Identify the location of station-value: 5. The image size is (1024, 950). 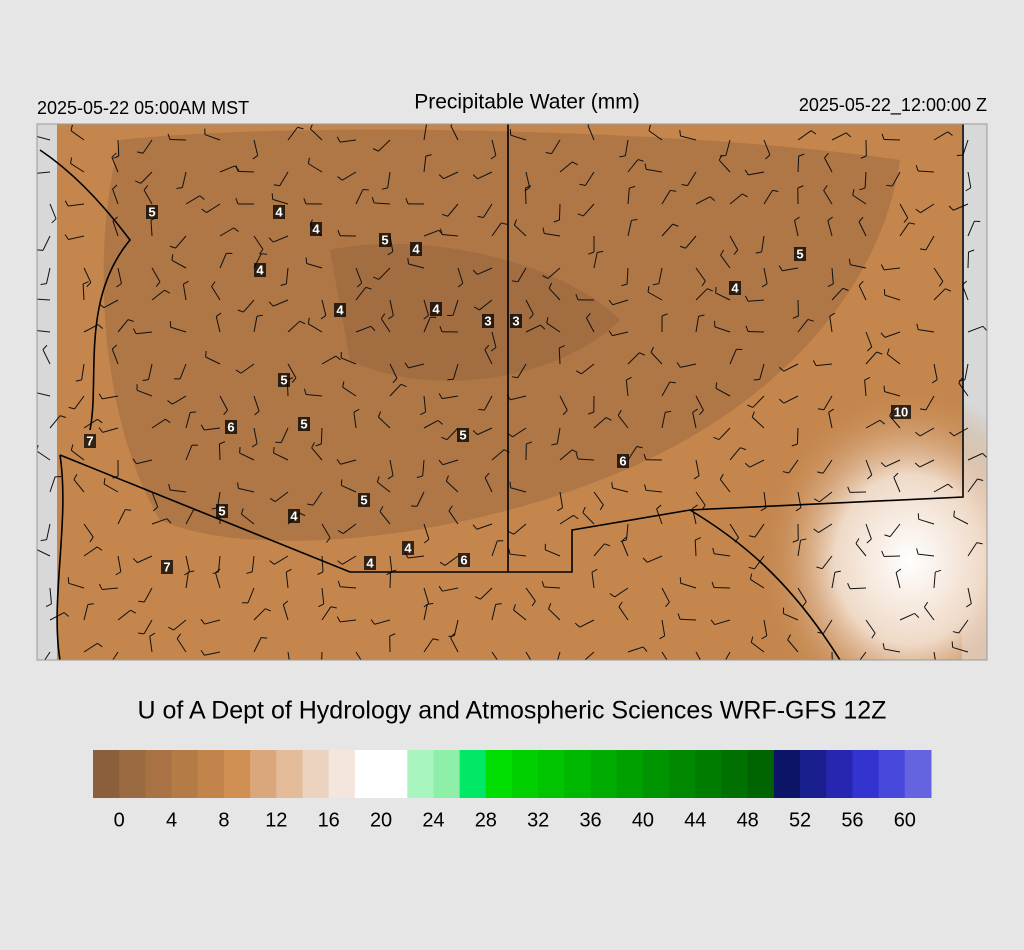
(462, 434).